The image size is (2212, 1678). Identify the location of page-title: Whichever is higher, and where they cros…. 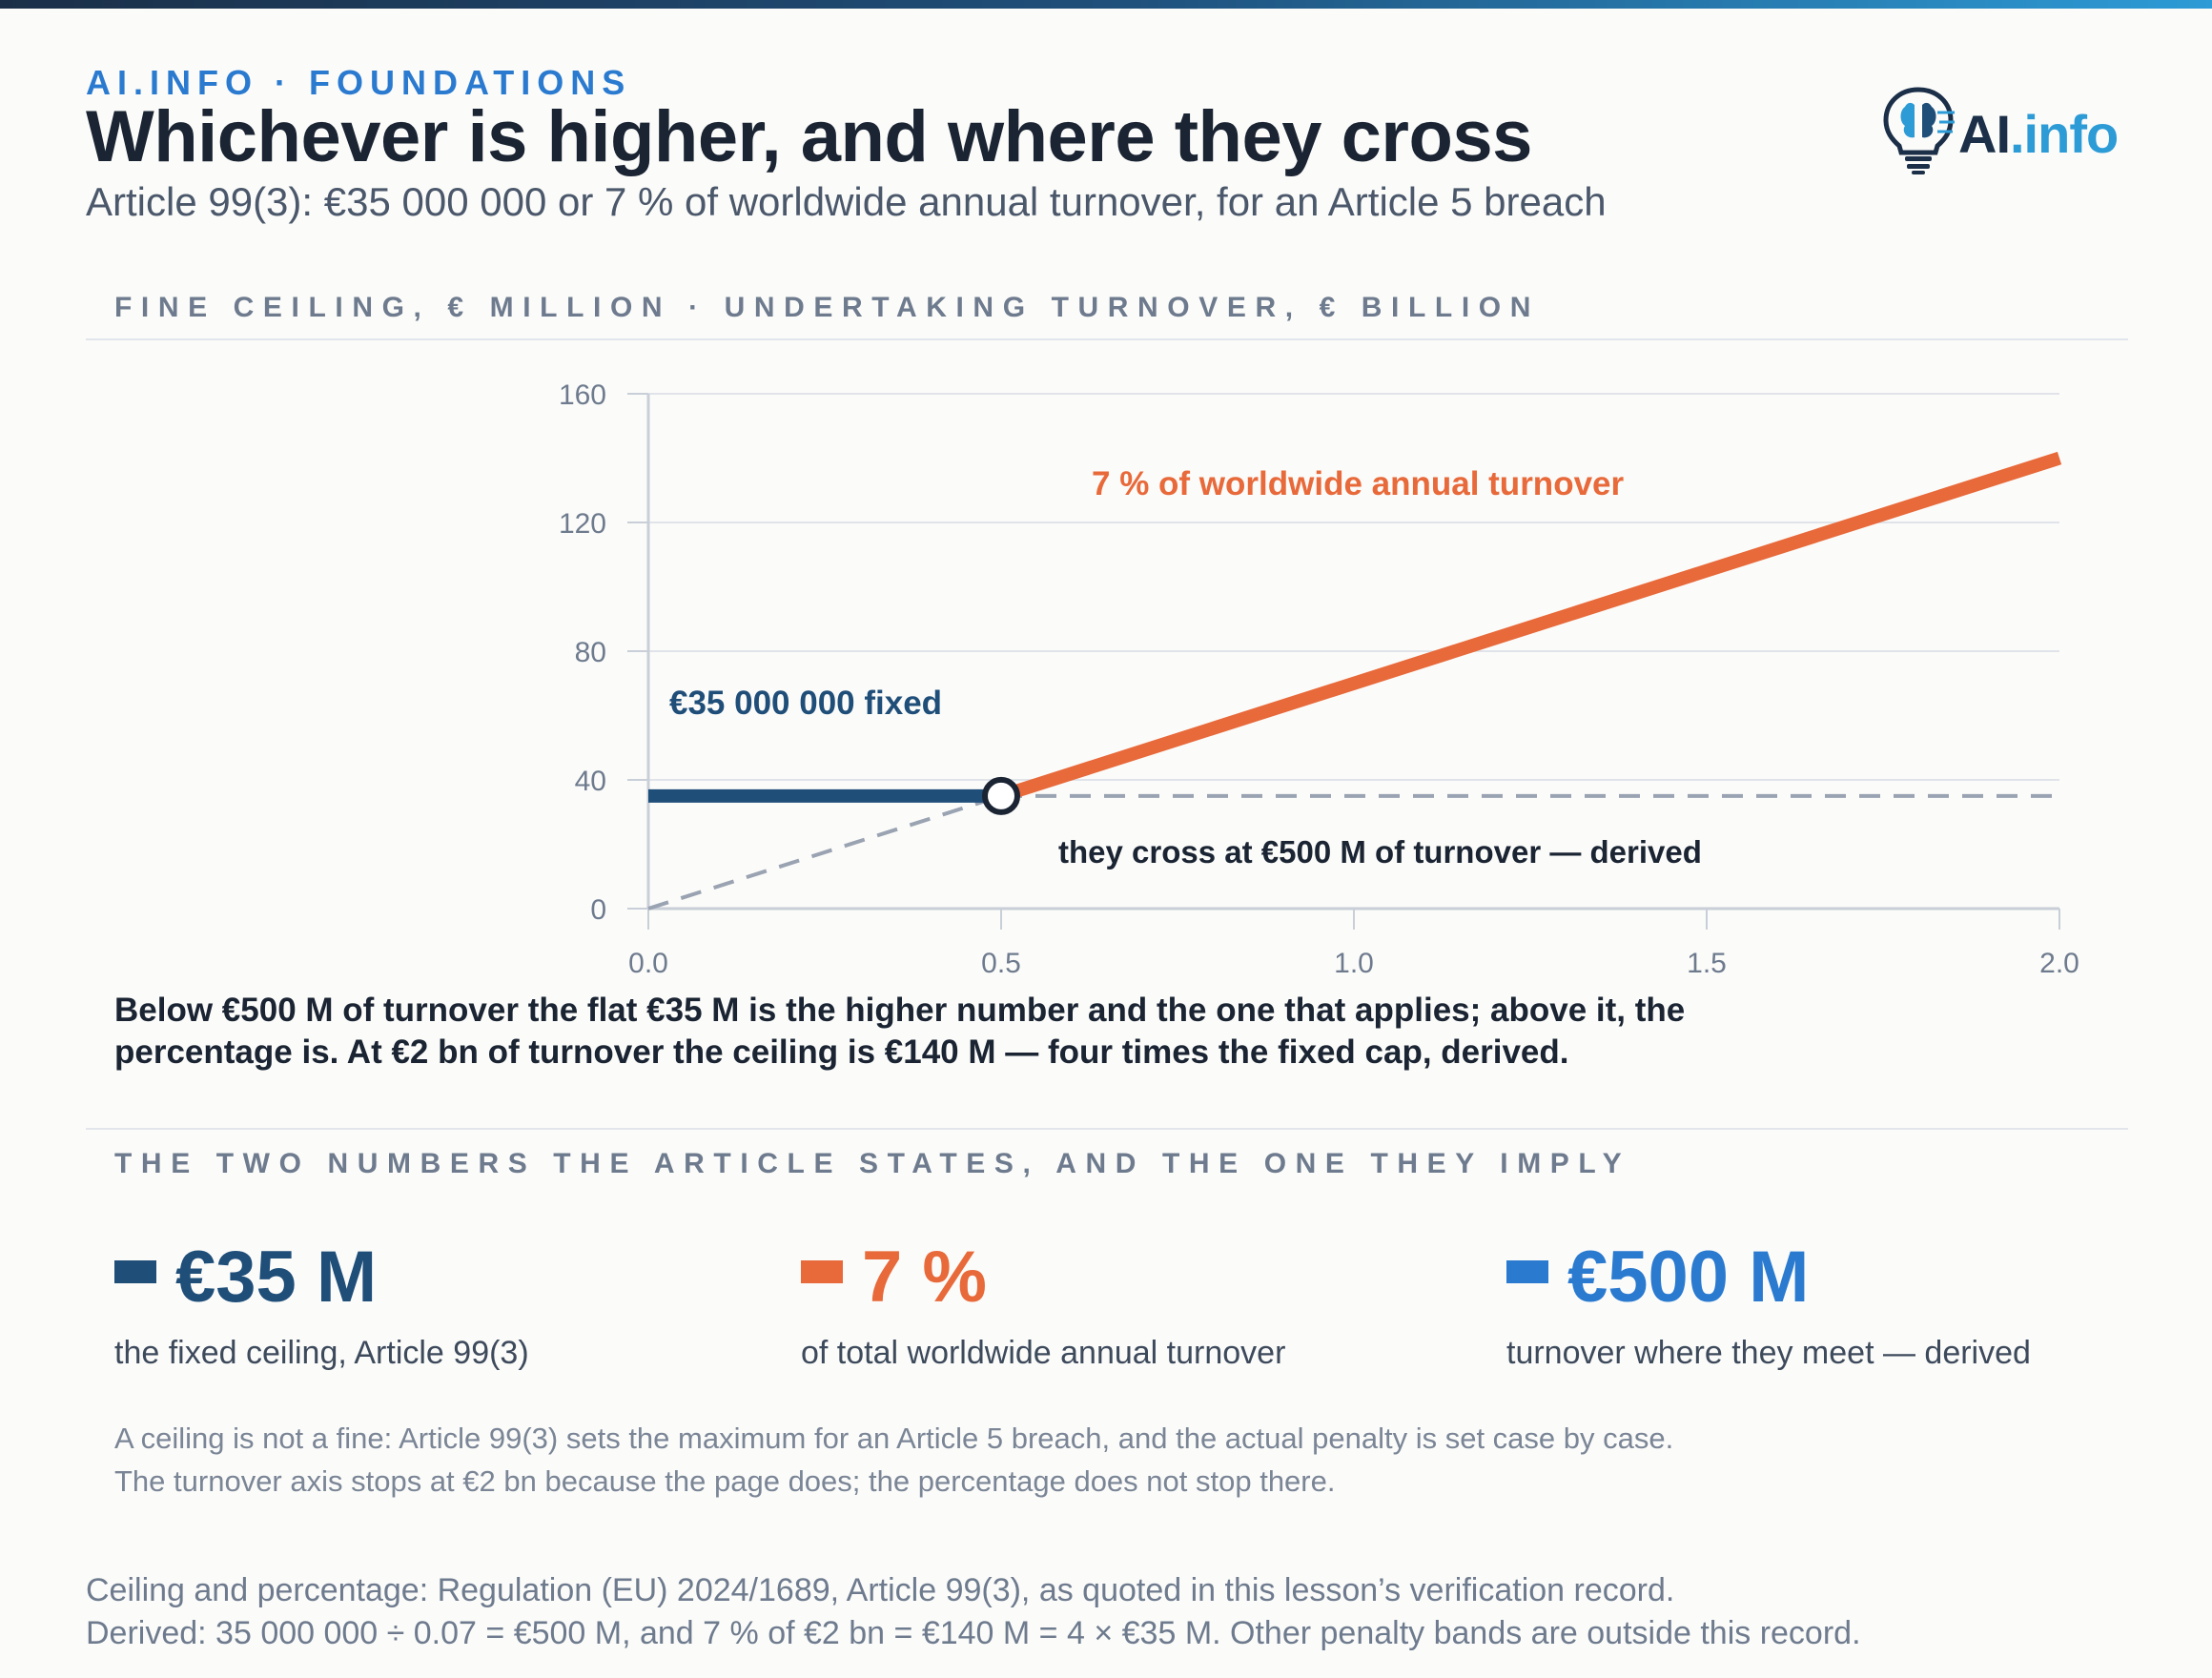
(809, 136).